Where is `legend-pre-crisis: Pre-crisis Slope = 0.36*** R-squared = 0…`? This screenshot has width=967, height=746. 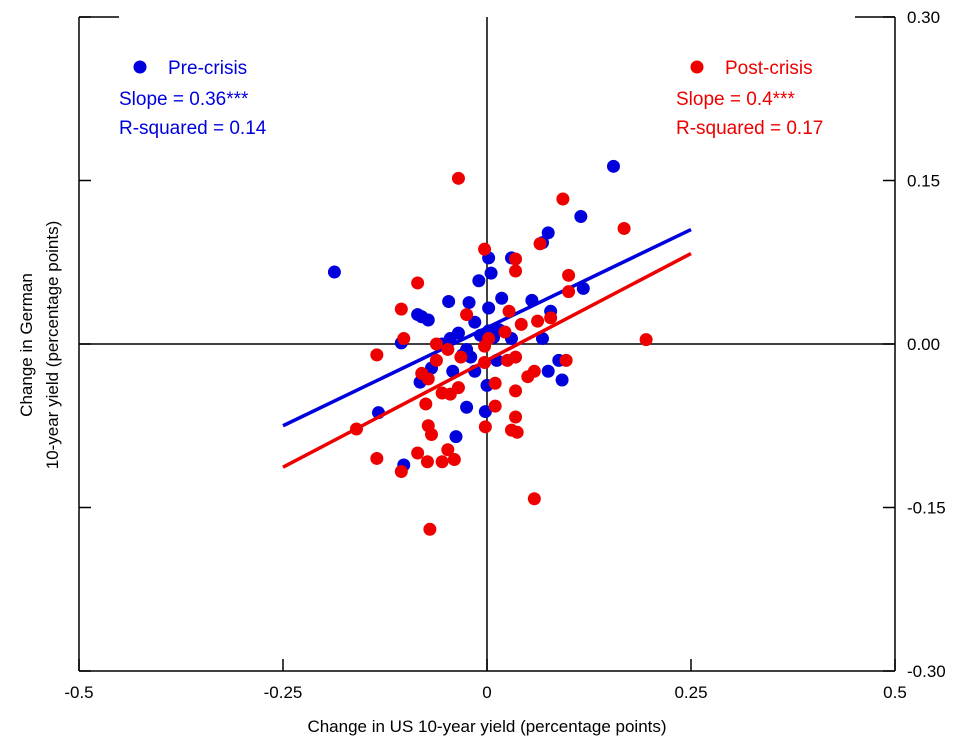
legend-pre-crisis: Pre-crisis Slope = 0.36*** R-squared = 0… is located at coordinates (193, 98).